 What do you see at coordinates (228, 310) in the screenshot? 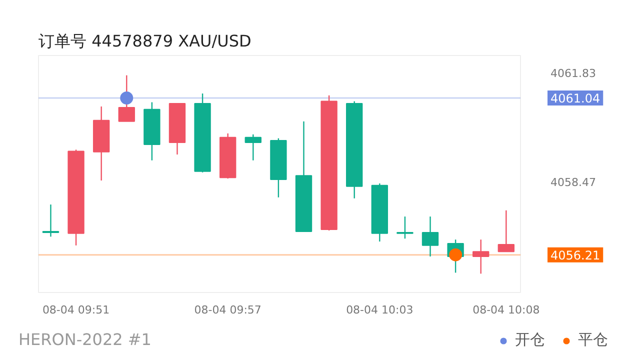
I see `x-tick-label: 08-04 09:57` at bounding box center [228, 310].